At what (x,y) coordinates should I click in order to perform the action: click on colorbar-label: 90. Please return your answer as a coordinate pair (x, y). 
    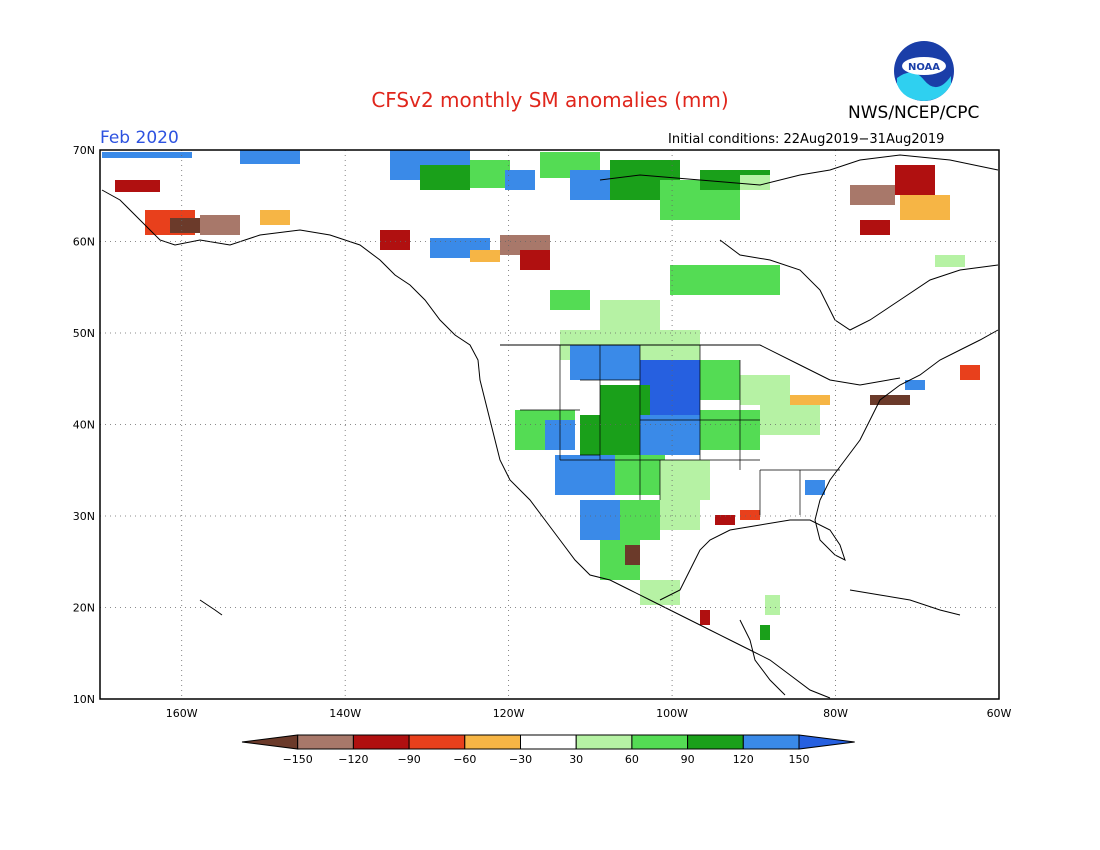
    Looking at the image, I should click on (688, 759).